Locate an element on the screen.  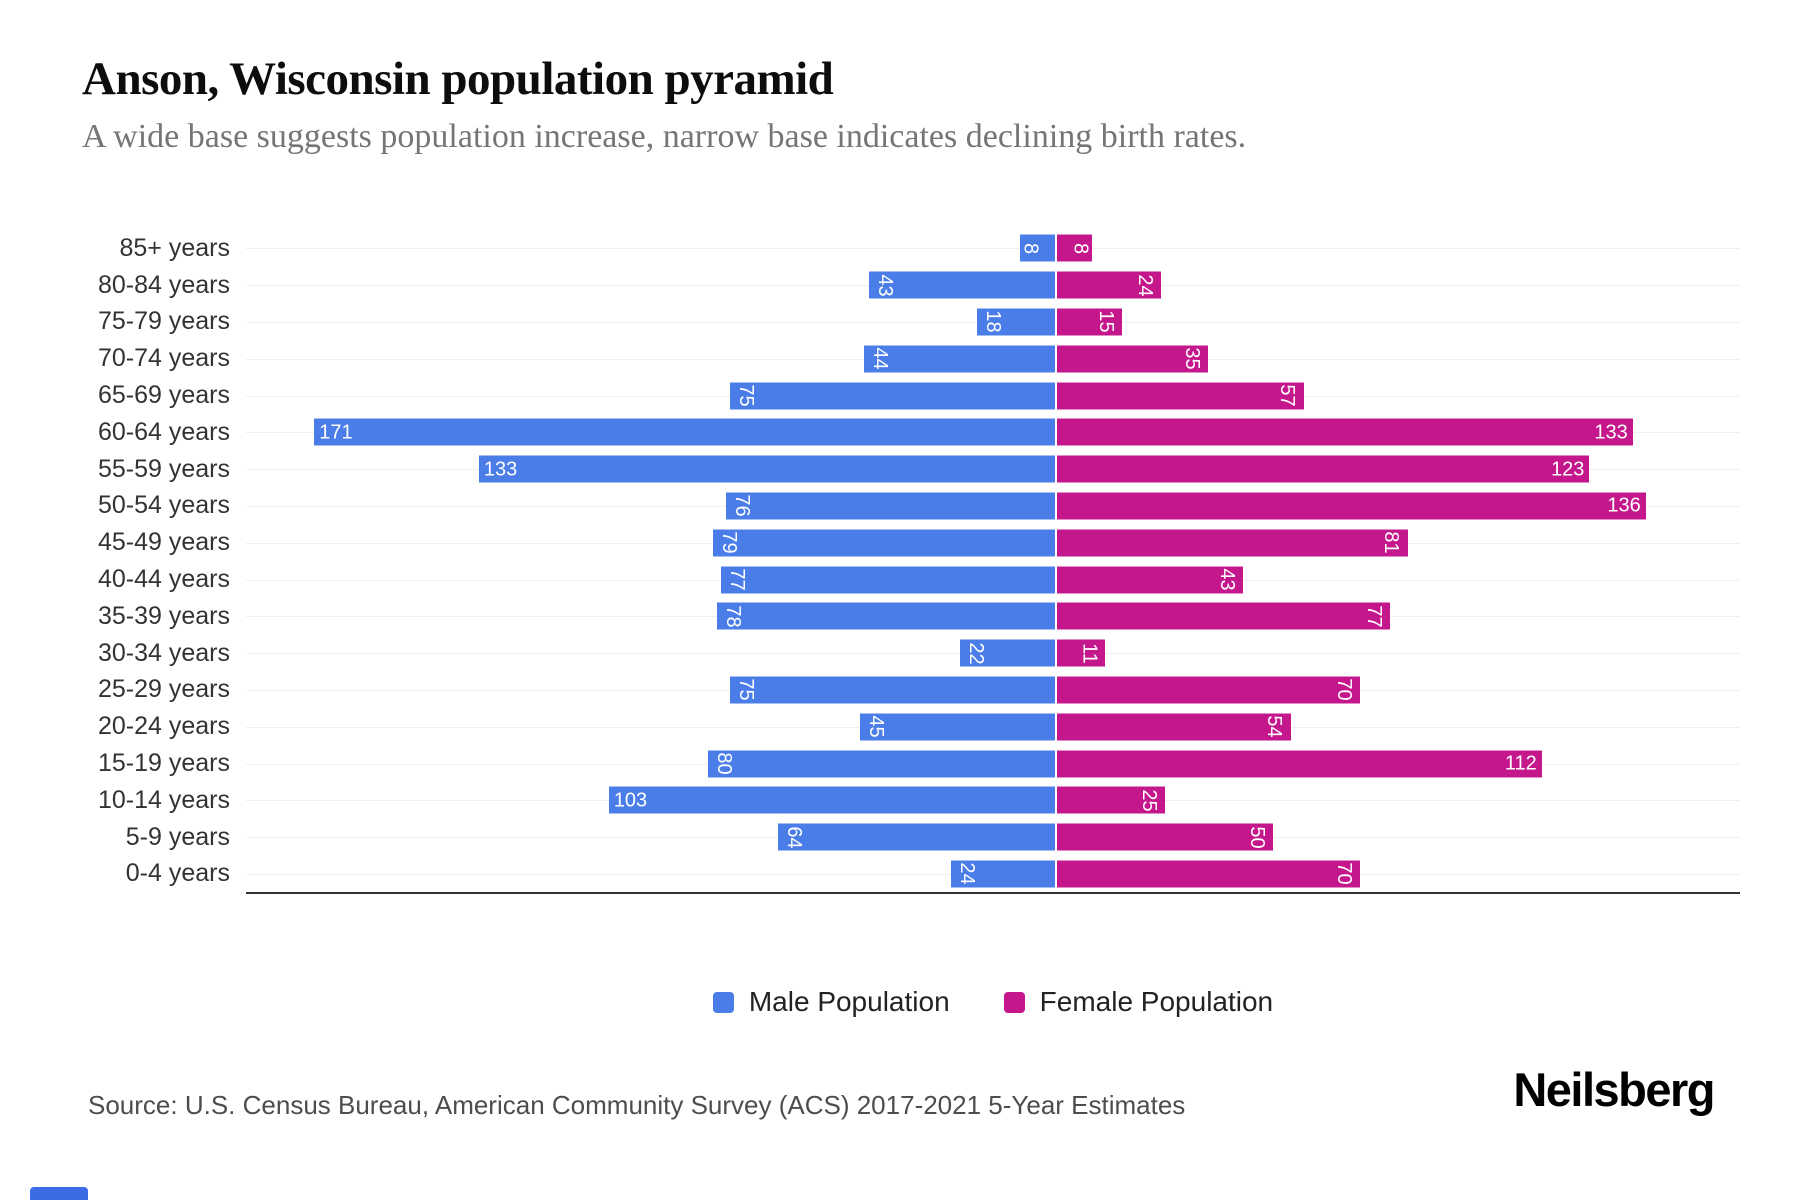
male-bar: 80 is located at coordinates (881, 764).